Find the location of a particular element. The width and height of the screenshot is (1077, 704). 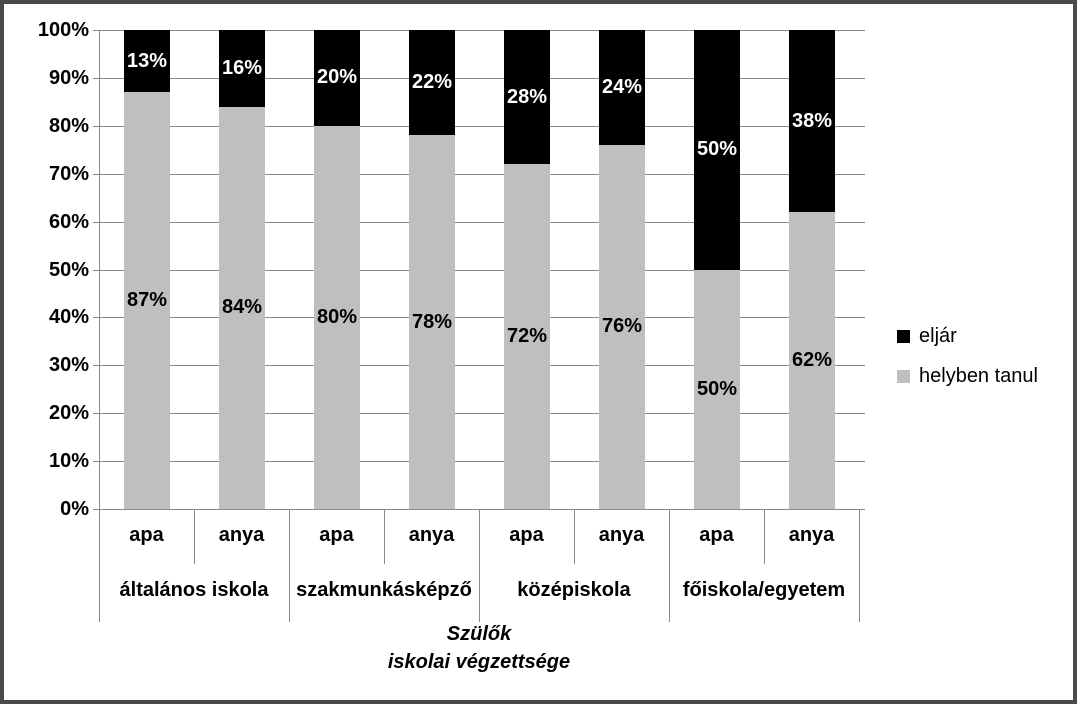

bar-segment-eljar: 13% is located at coordinates (147, 61).